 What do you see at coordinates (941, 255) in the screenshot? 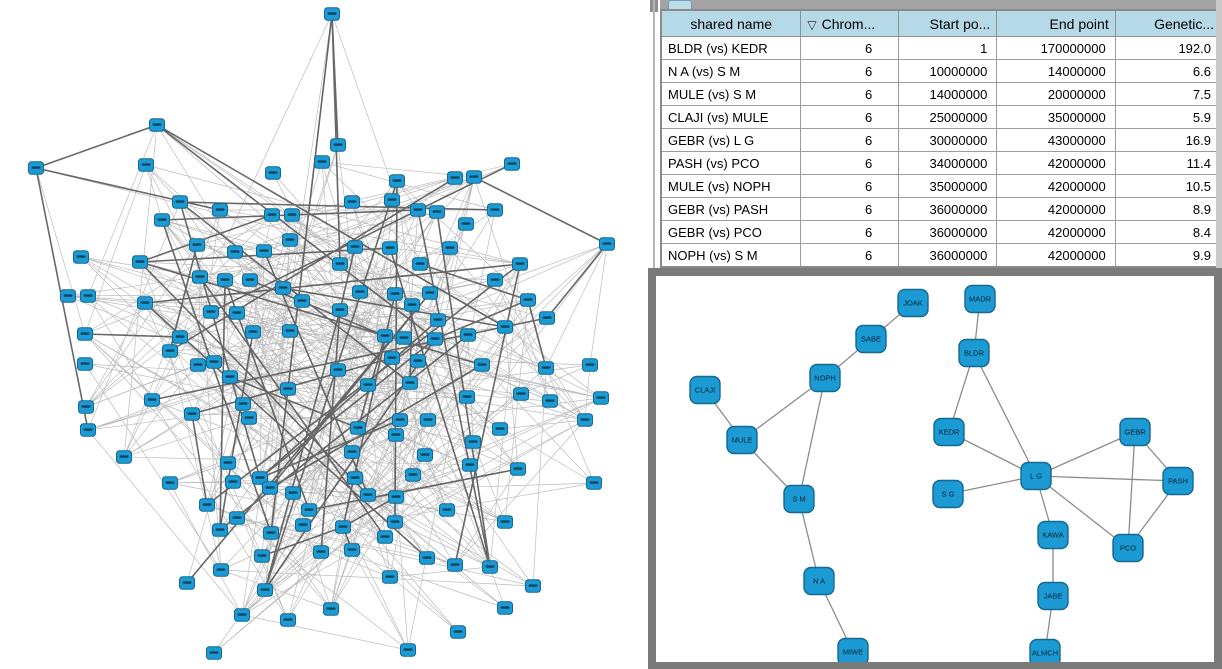
I see `table-row: NOPH (vs) S M 6 36000000 42000000 9.9` at bounding box center [941, 255].